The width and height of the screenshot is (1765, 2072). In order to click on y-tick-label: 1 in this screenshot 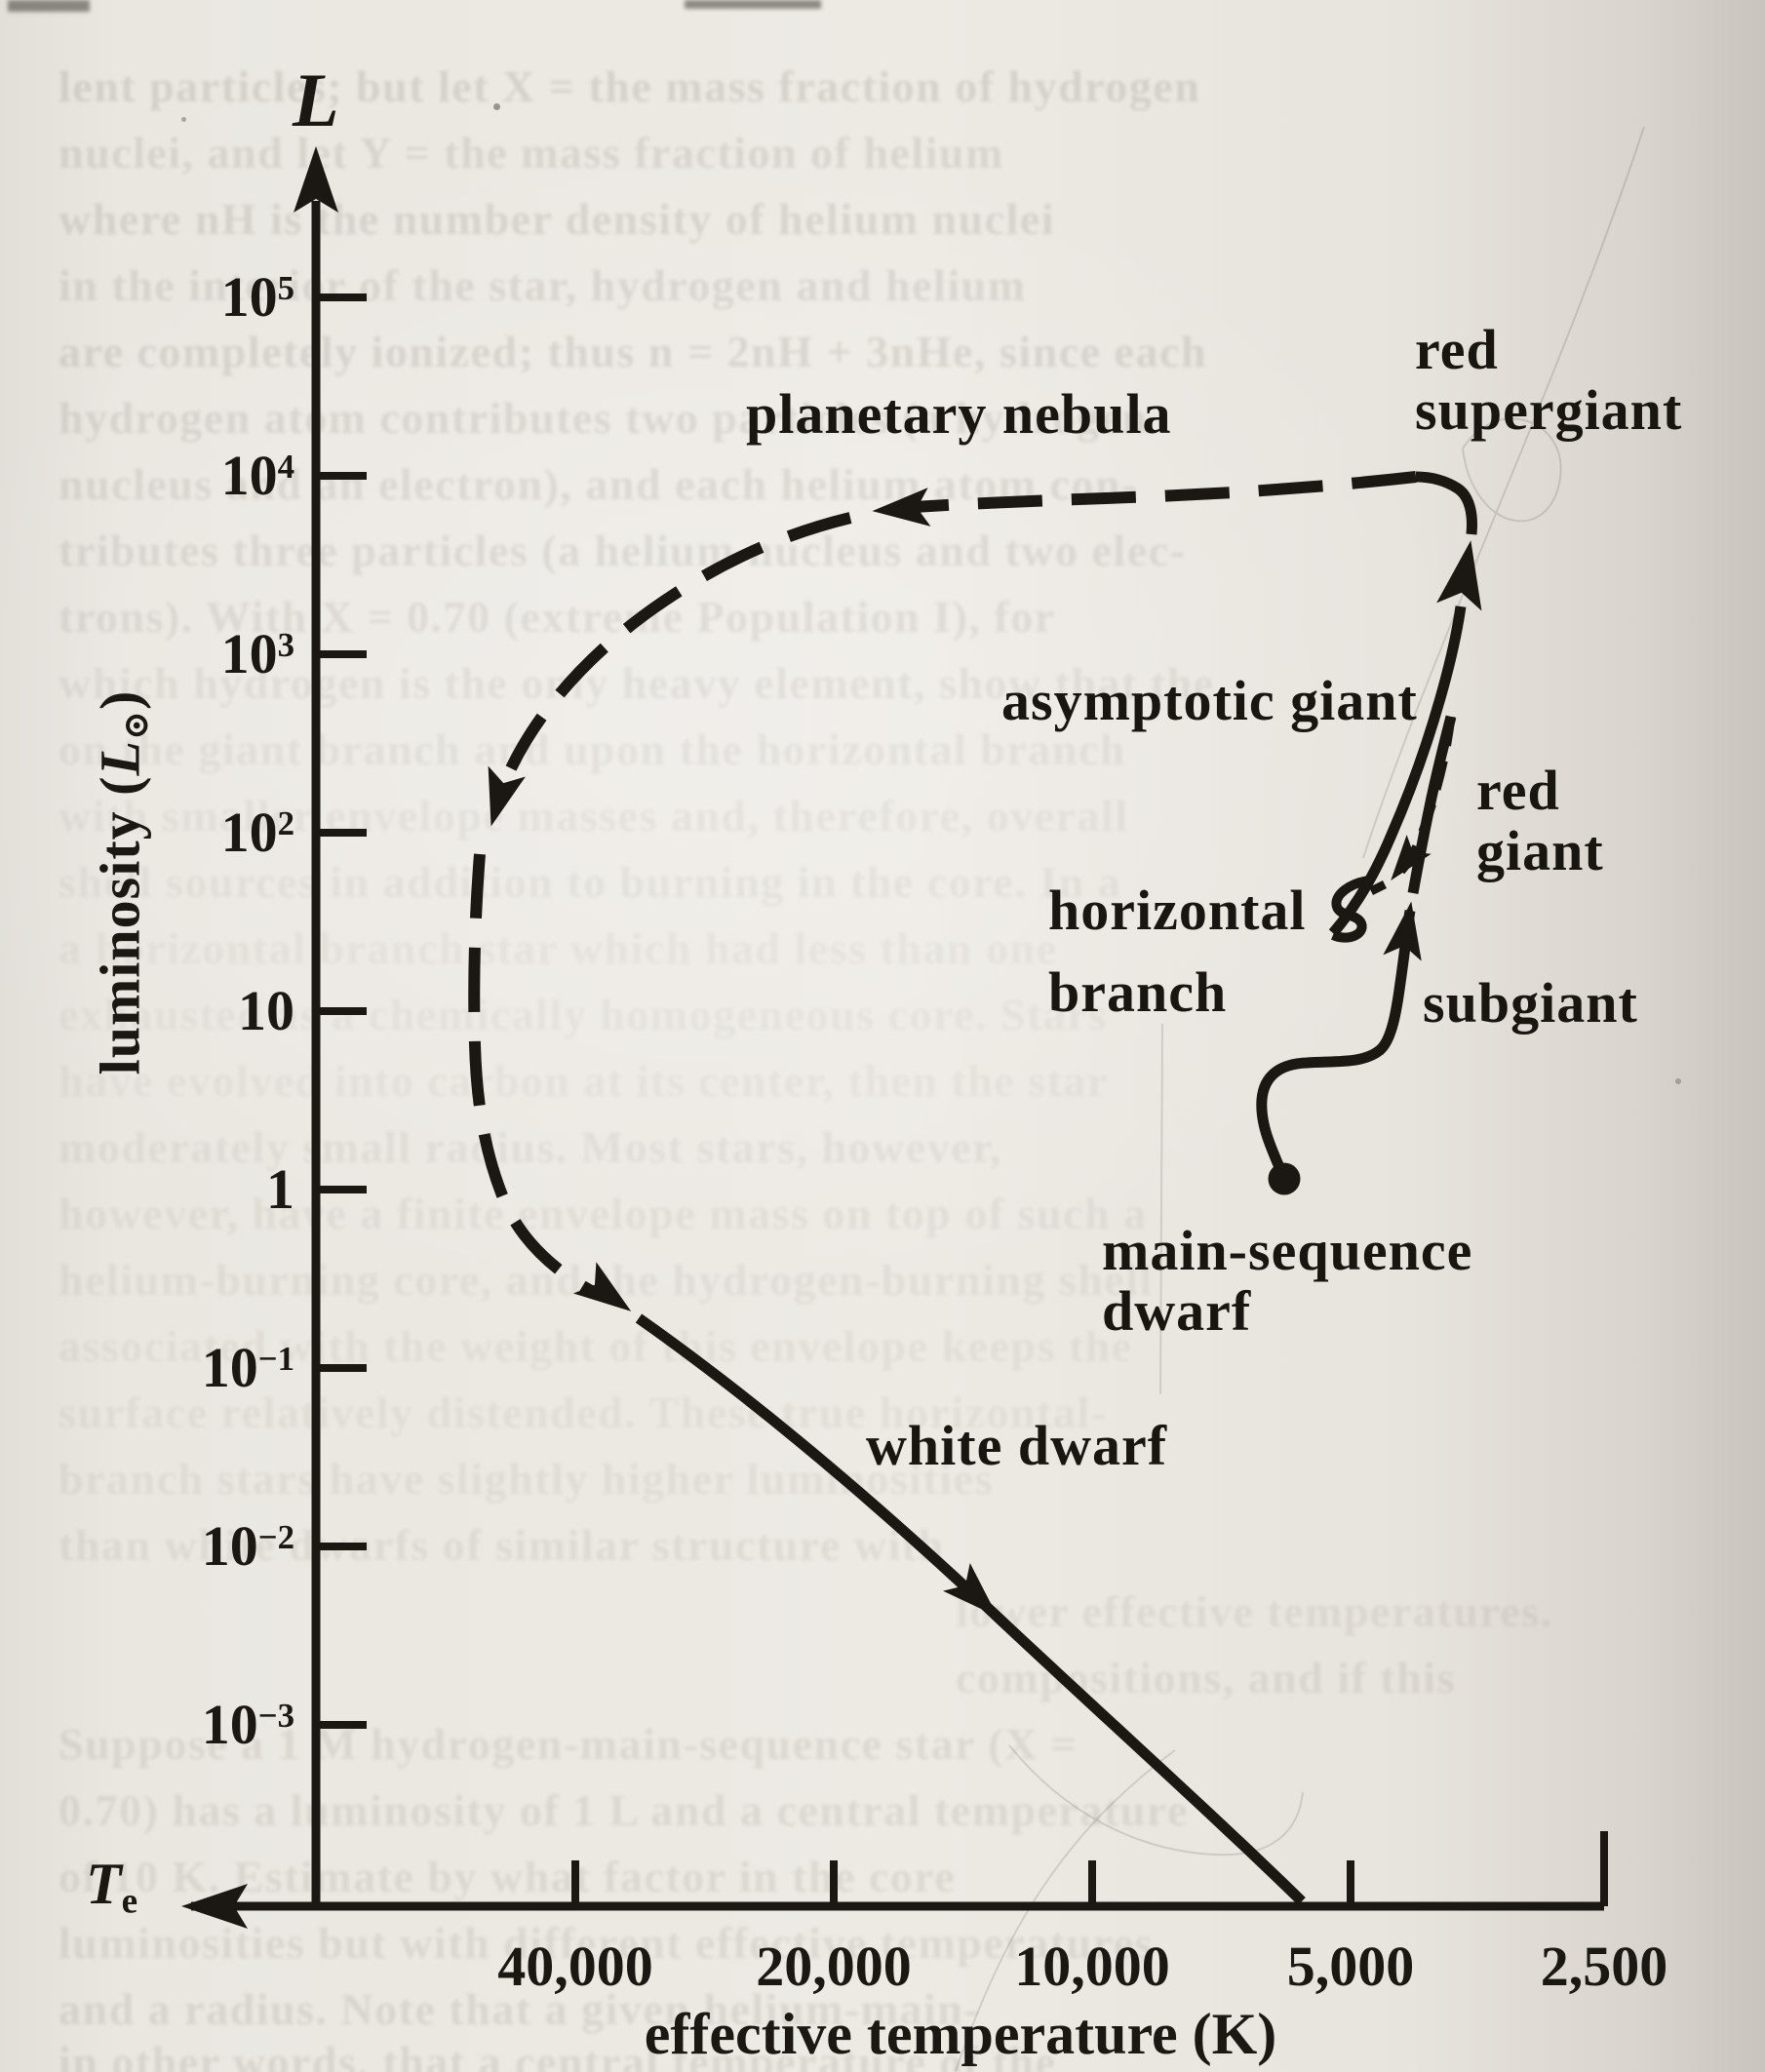, I will do `click(280, 1189)`.